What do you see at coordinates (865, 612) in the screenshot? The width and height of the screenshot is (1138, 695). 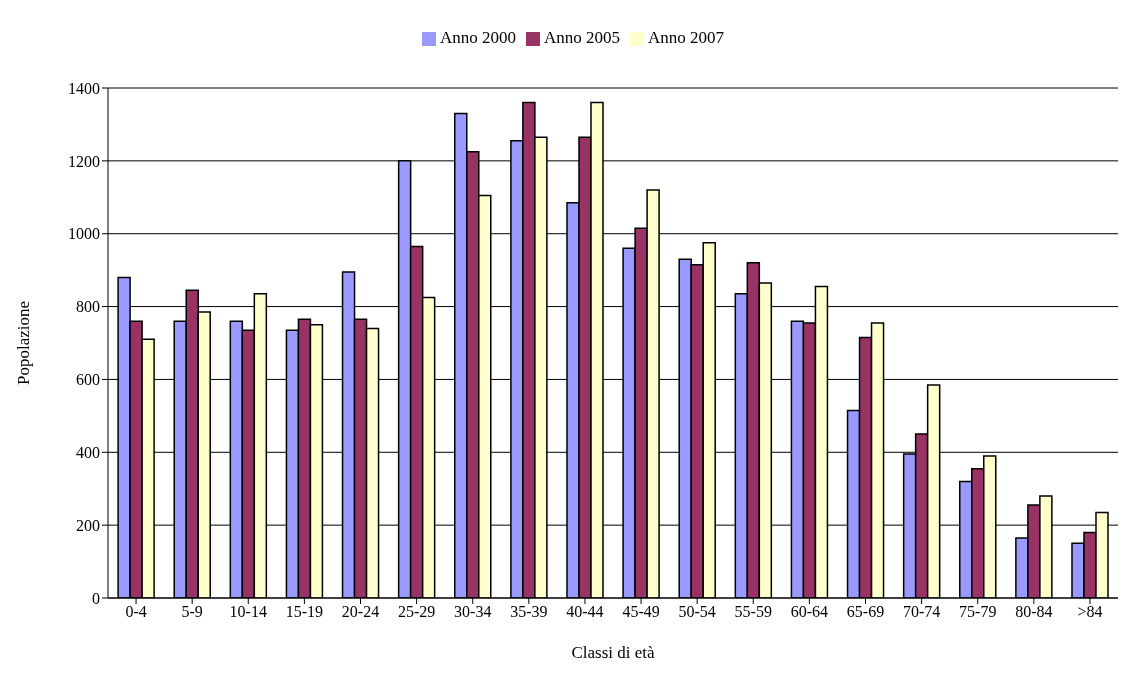 I see `x-tick-label: 65-69` at bounding box center [865, 612].